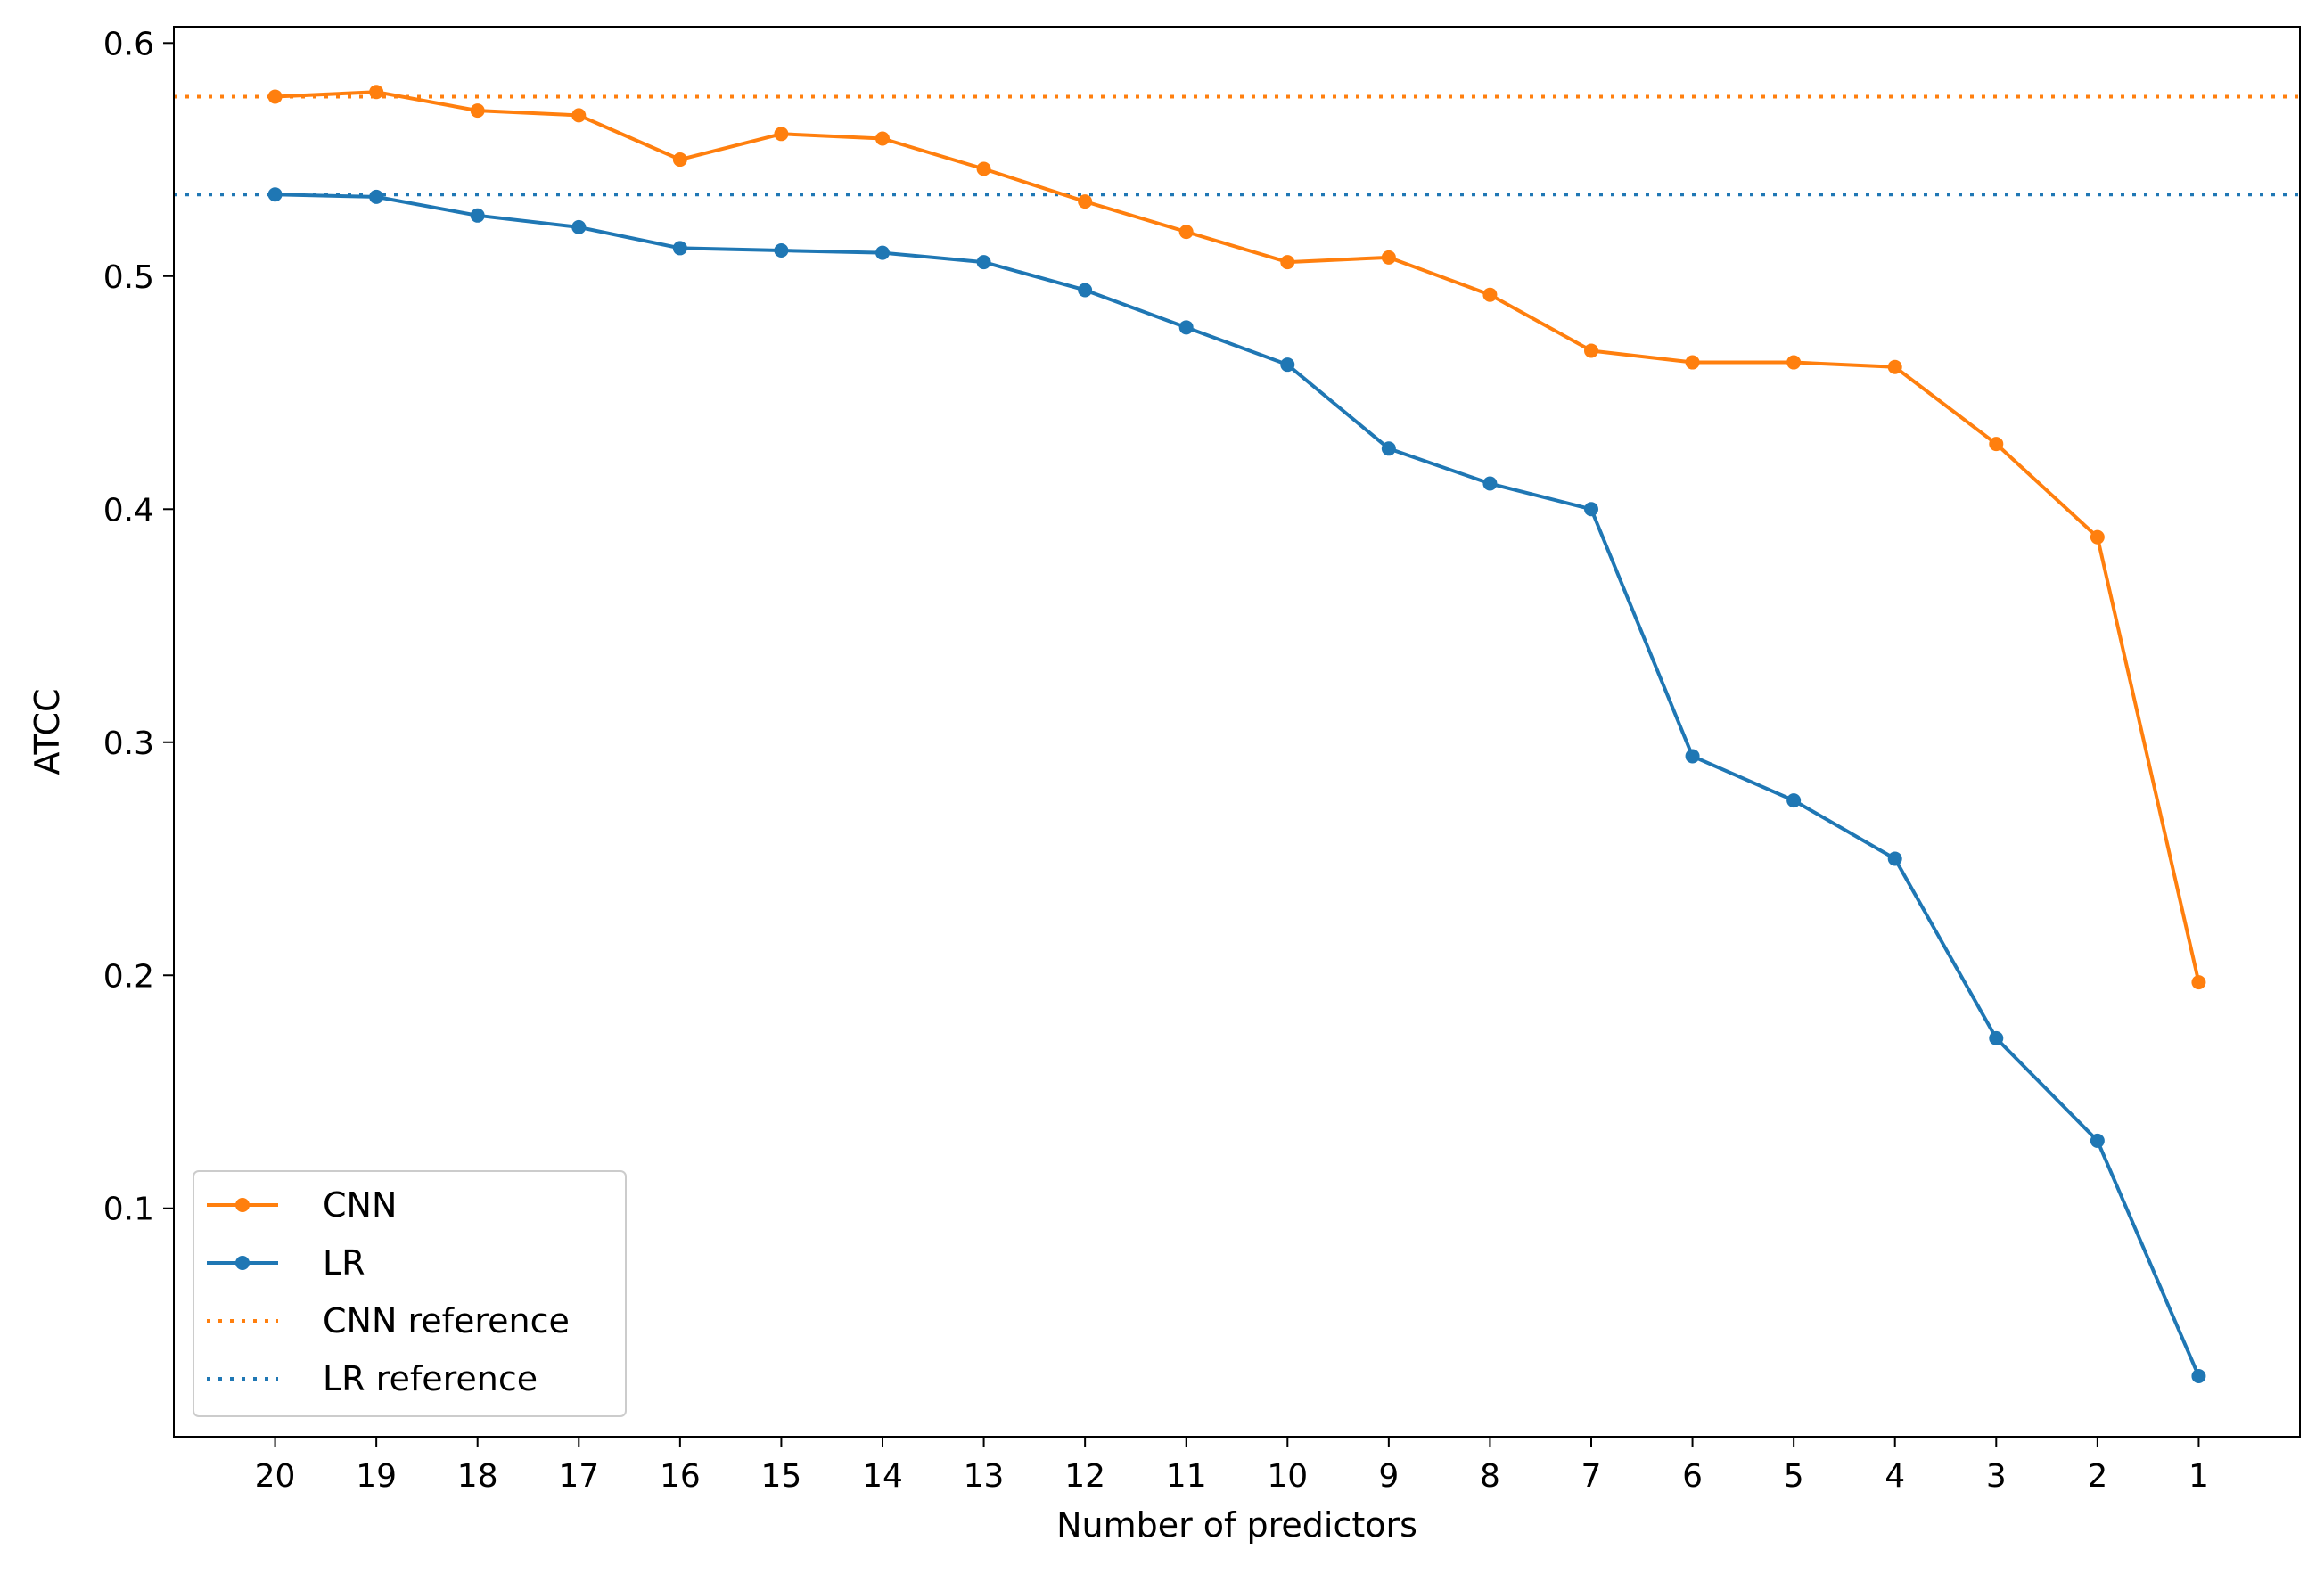  I want to click on x-tick-label: 10, so click(1287, 1476).